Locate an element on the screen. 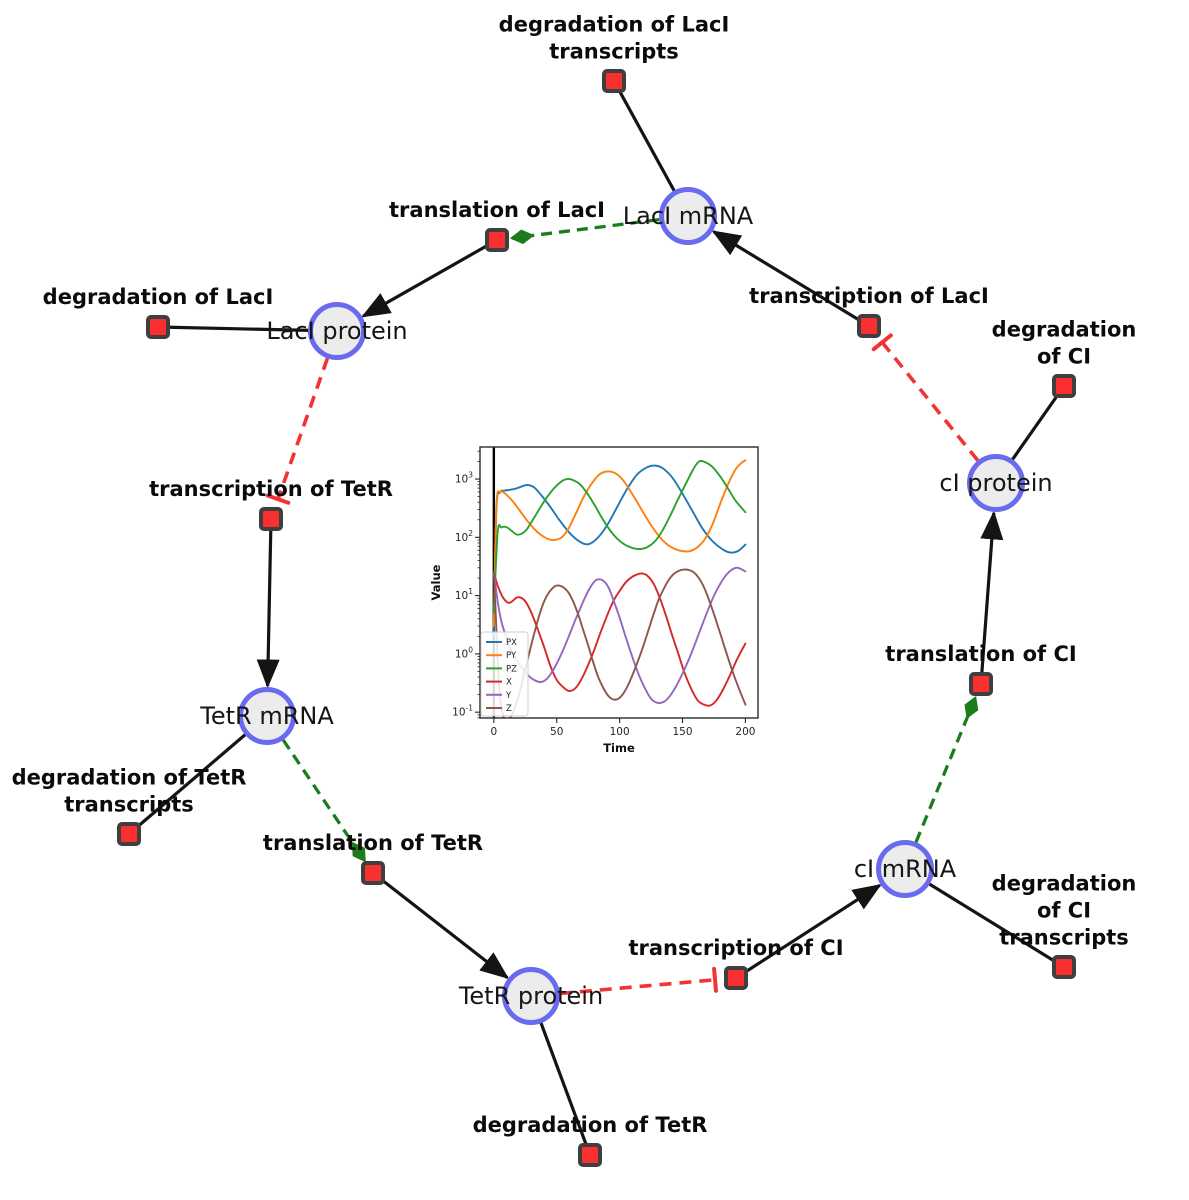 The image size is (1189, 1200). reaction-node-deg-tetr is located at coordinates (590, 1155).